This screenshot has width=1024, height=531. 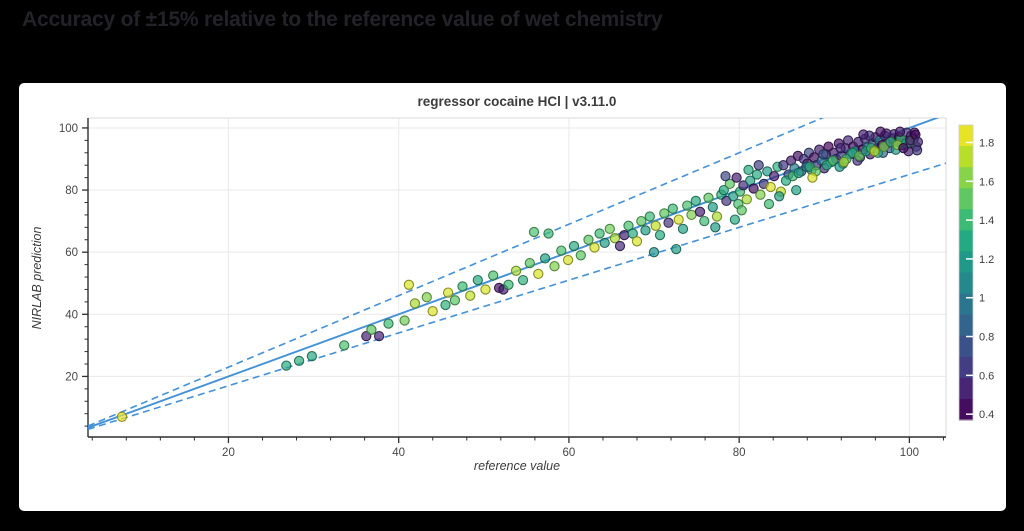 I want to click on colorbar-outline, so click(x=966, y=272).